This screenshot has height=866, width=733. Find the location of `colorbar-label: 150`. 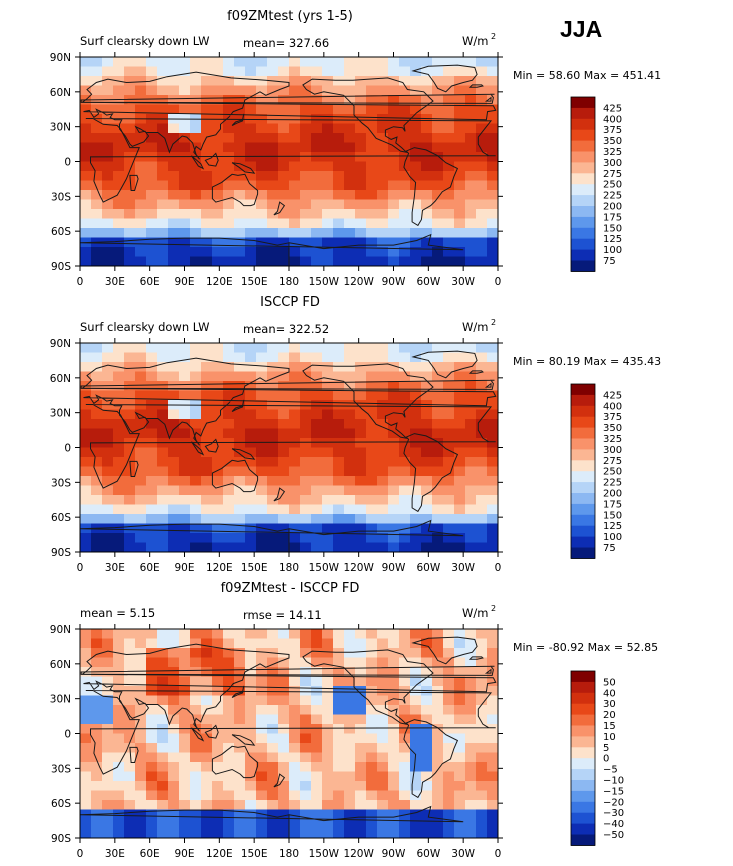

colorbar-label: 150 is located at coordinates (612, 515).